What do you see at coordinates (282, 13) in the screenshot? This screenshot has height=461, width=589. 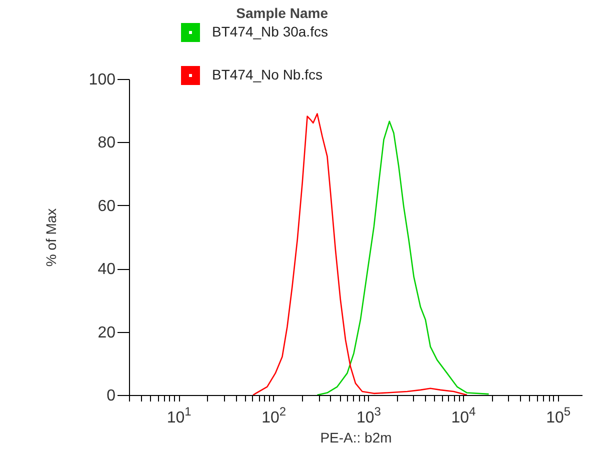 I see `legend-title: Sample Name` at bounding box center [282, 13].